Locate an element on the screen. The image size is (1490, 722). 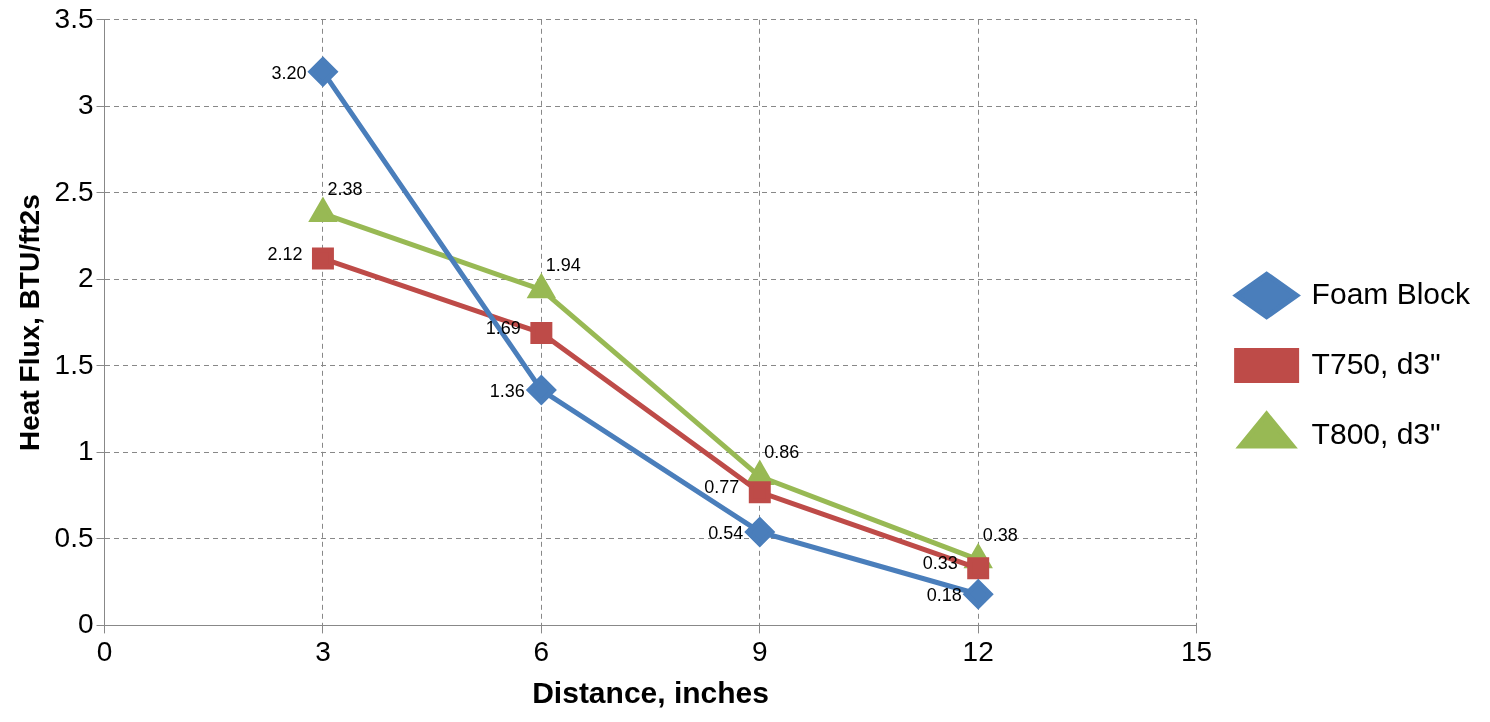
x-axis-title: Distance, inches is located at coordinates (650, 693).